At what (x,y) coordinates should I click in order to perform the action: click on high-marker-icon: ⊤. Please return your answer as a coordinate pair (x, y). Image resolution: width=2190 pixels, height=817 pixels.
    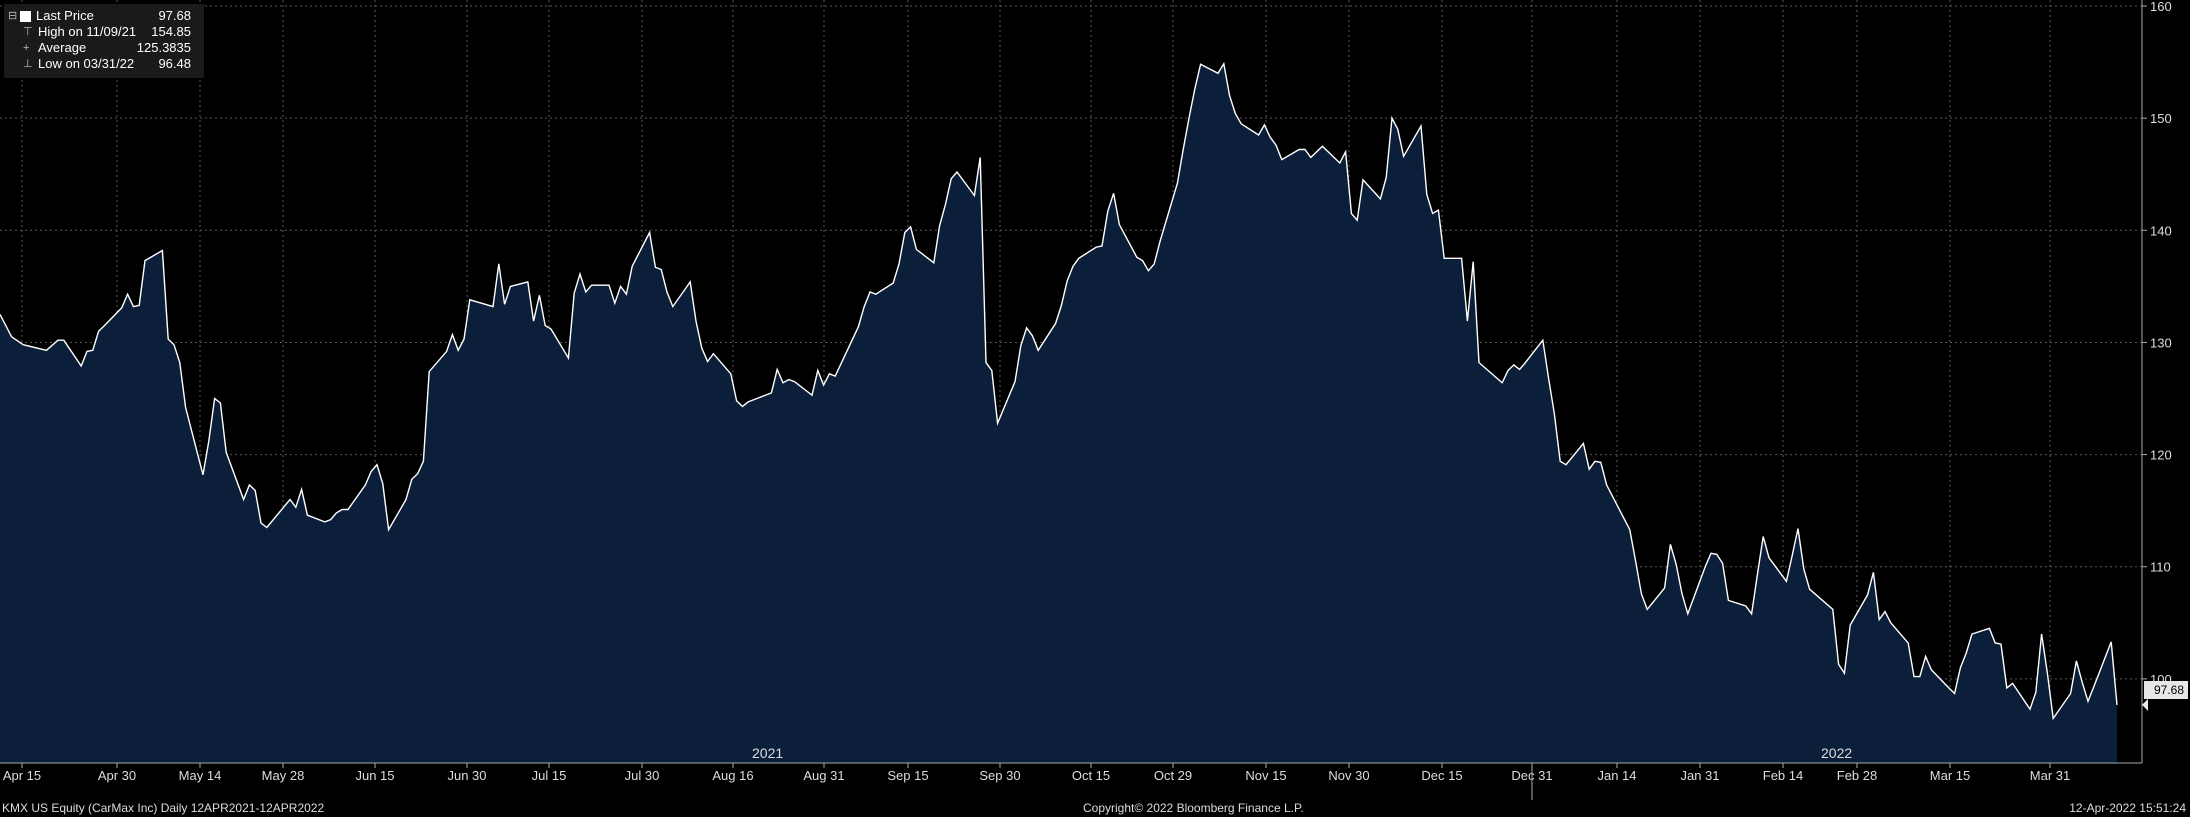
    Looking at the image, I should click on (28, 32).